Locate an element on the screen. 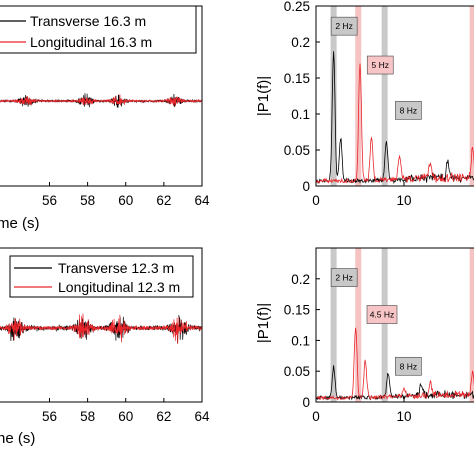  time-bottom-legend-box is located at coordinates (101, 276).